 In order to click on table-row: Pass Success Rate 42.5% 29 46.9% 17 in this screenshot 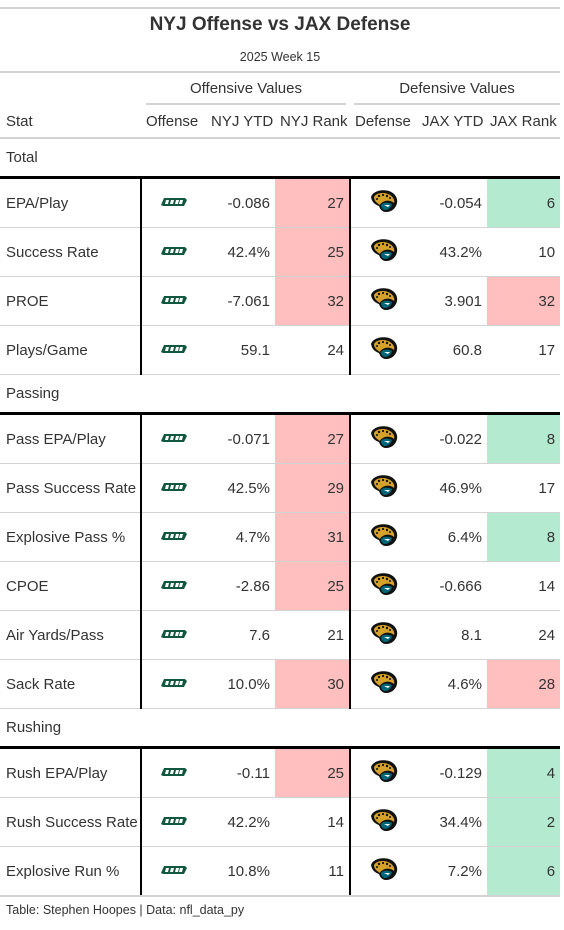, I will do `click(280, 488)`.